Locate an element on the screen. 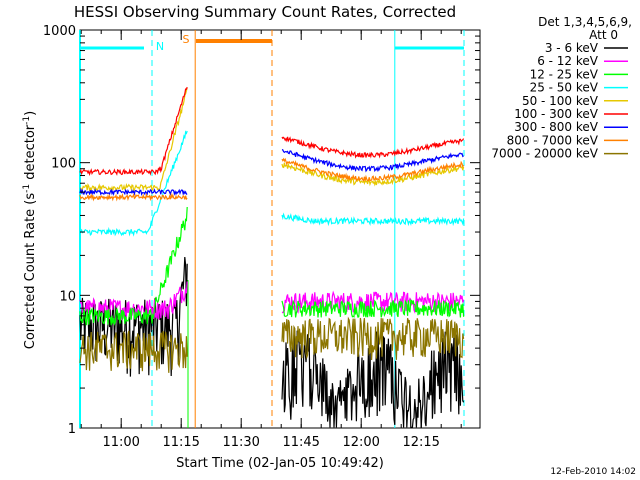 The width and height of the screenshot is (640, 480). x-tick-label: 11:15 is located at coordinates (180, 442).